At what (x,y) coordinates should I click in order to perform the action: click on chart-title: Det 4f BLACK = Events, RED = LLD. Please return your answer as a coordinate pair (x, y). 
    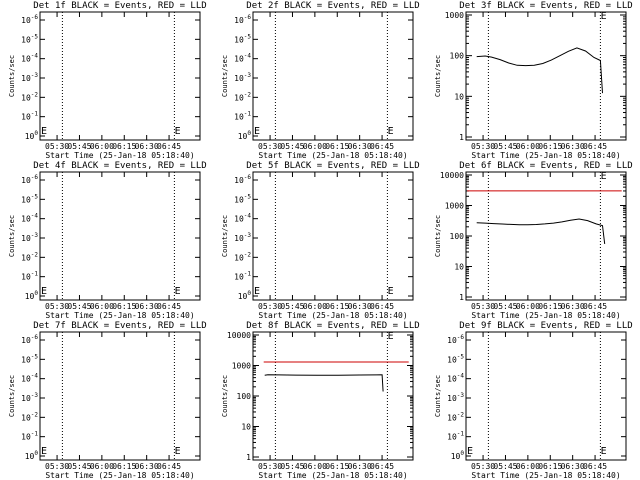
    Looking at the image, I should click on (119, 166).